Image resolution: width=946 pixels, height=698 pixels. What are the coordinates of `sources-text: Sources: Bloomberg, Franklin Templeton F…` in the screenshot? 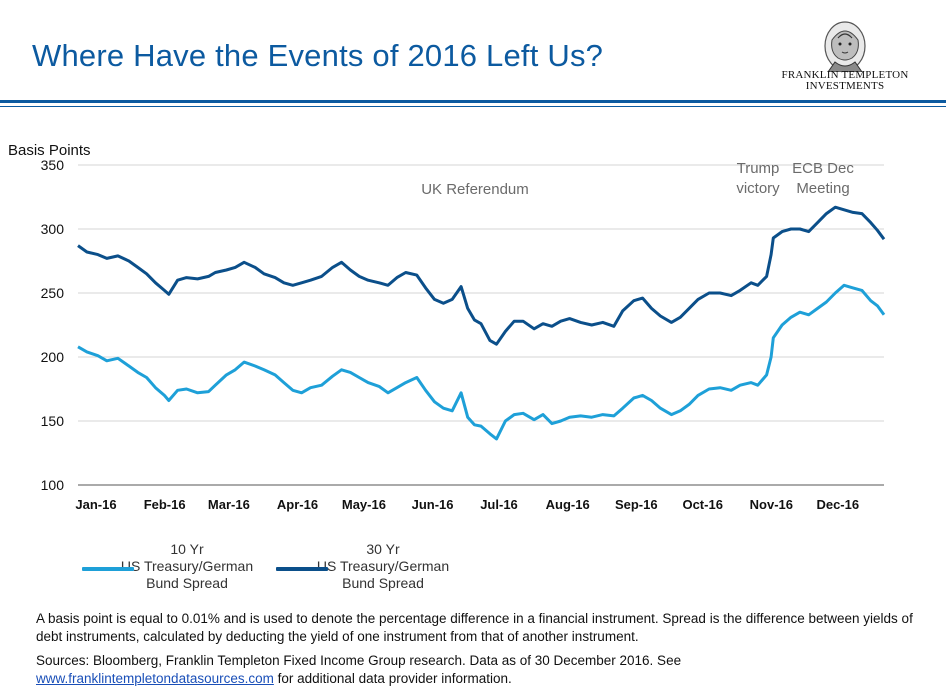 It's located at (359, 660).